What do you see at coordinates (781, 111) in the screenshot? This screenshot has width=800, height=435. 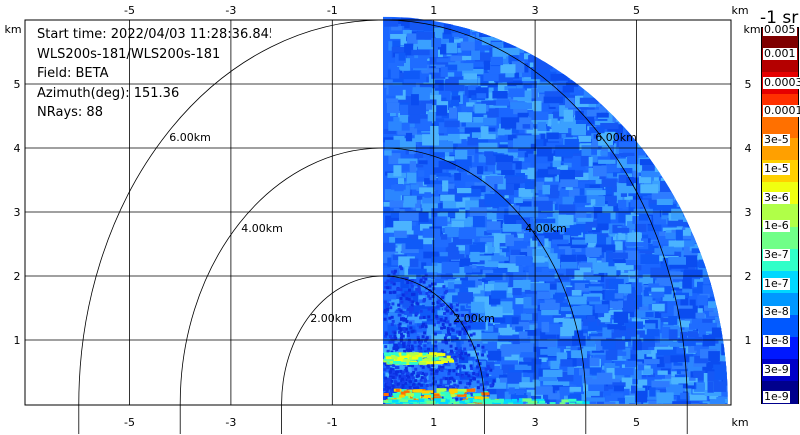 I see `colorbar-tick-label: 0.0001` at bounding box center [781, 111].